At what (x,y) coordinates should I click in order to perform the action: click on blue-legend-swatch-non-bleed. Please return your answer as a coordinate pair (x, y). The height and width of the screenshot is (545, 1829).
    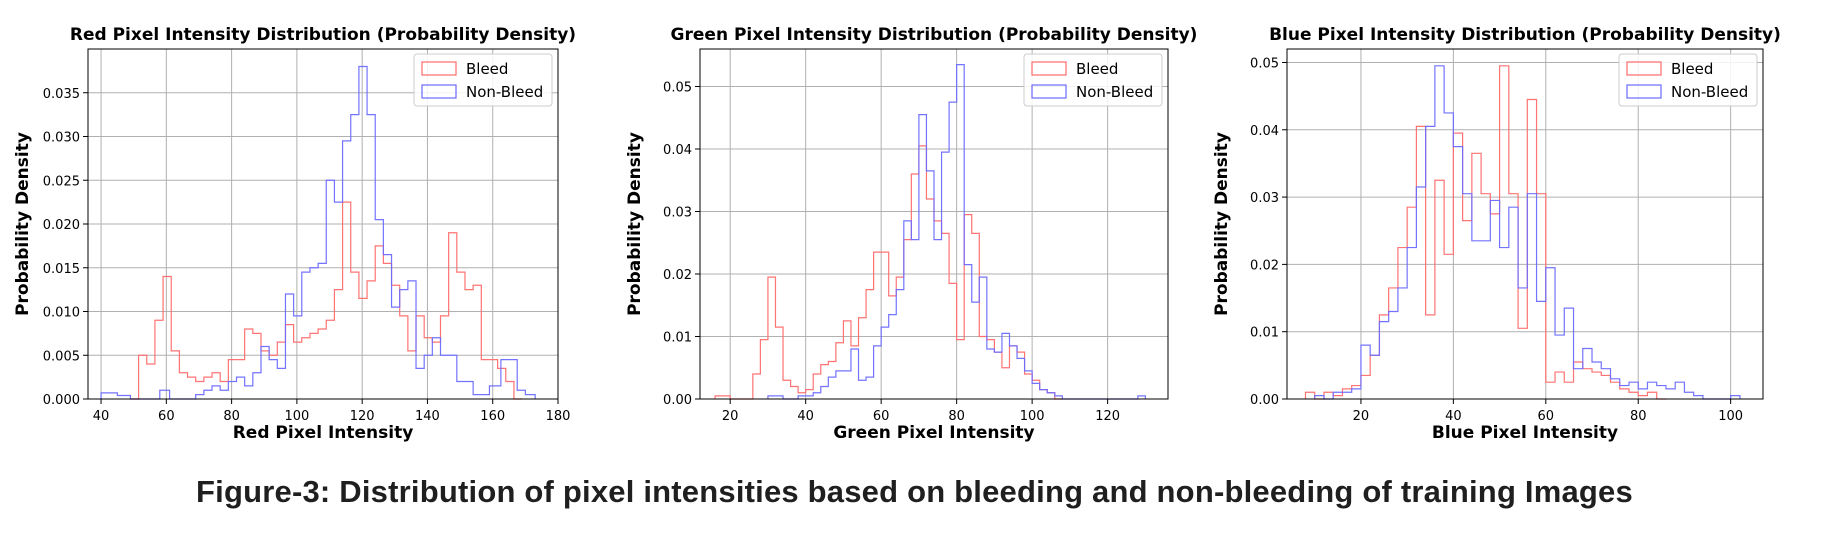
    Looking at the image, I should click on (1644, 91).